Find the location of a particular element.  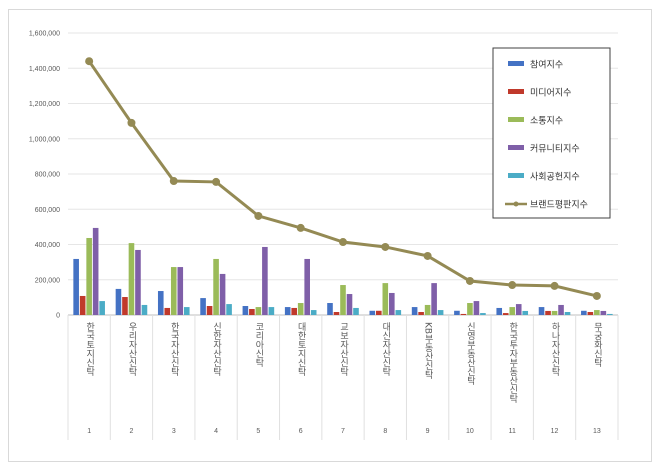

y-tick-label: 400,000 is located at coordinates (47, 245).